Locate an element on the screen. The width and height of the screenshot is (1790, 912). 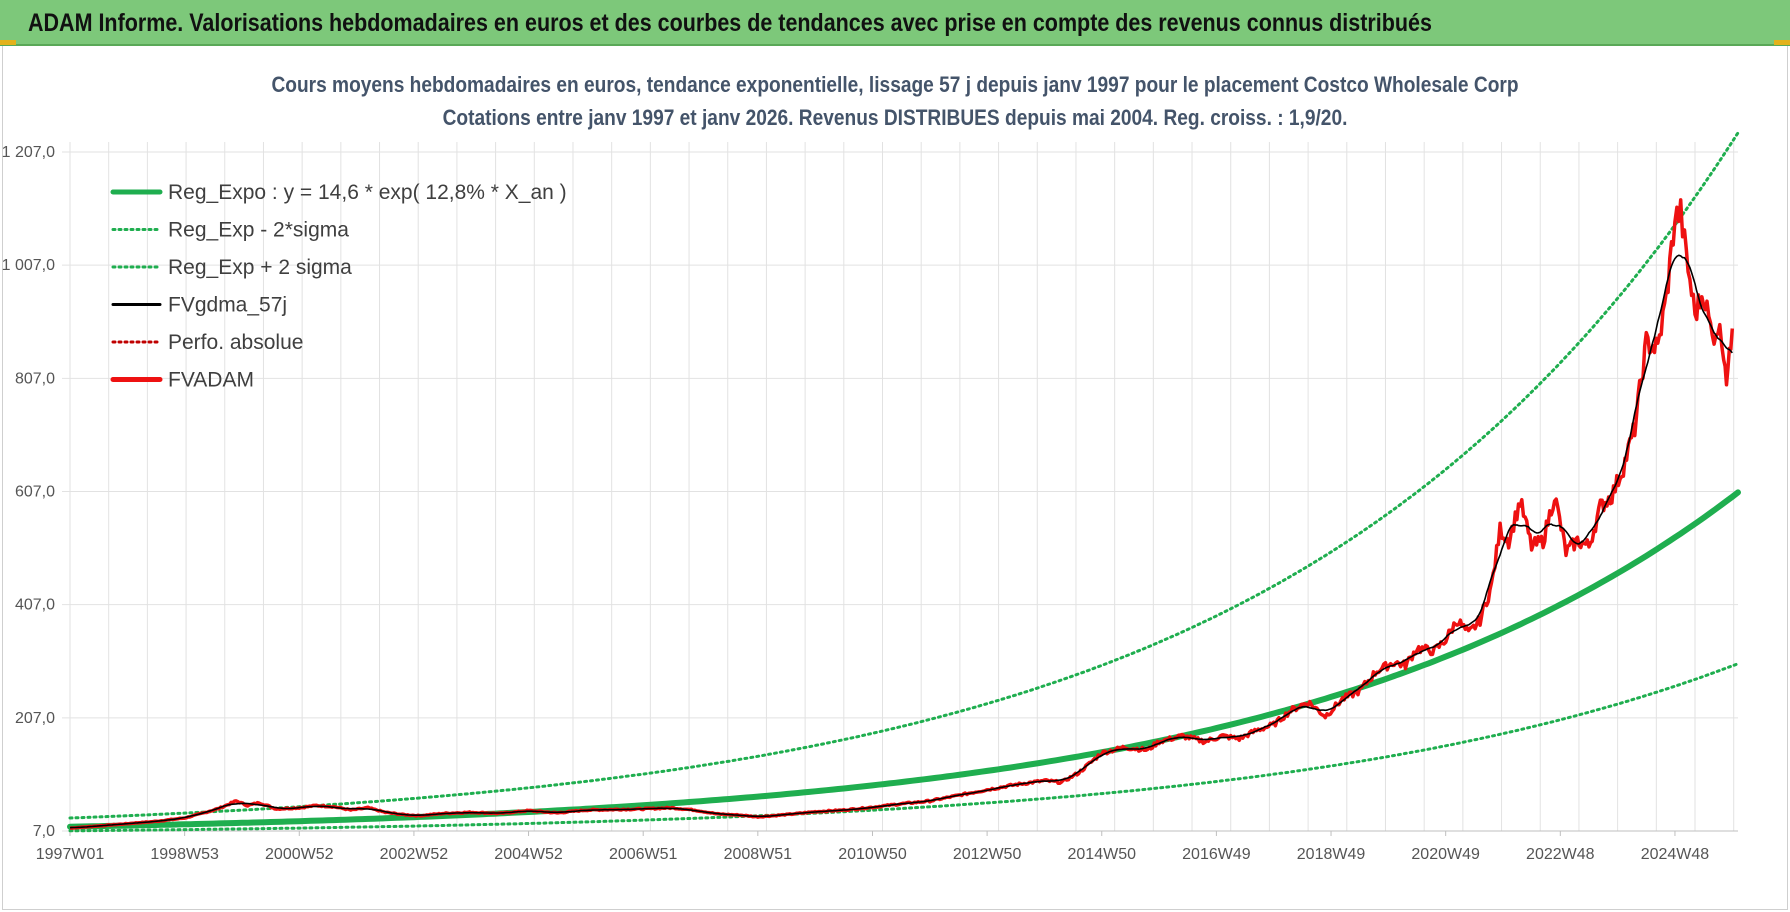
x-tick-label: 2022W48 is located at coordinates (1560, 854).